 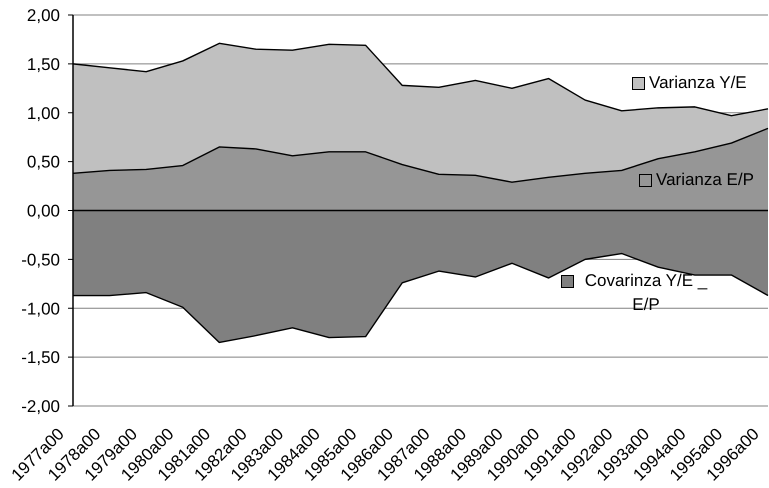 I want to click on y-tick-label: -0,50, so click(x=40, y=260).